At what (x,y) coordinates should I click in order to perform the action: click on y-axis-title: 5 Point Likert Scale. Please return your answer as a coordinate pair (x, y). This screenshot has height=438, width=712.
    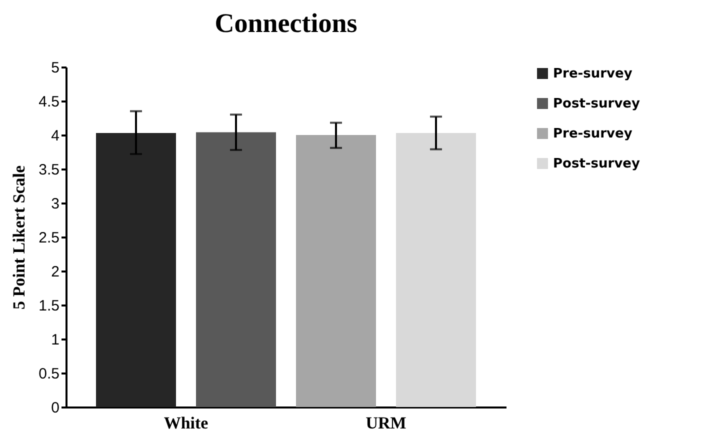
    Looking at the image, I should click on (19, 237).